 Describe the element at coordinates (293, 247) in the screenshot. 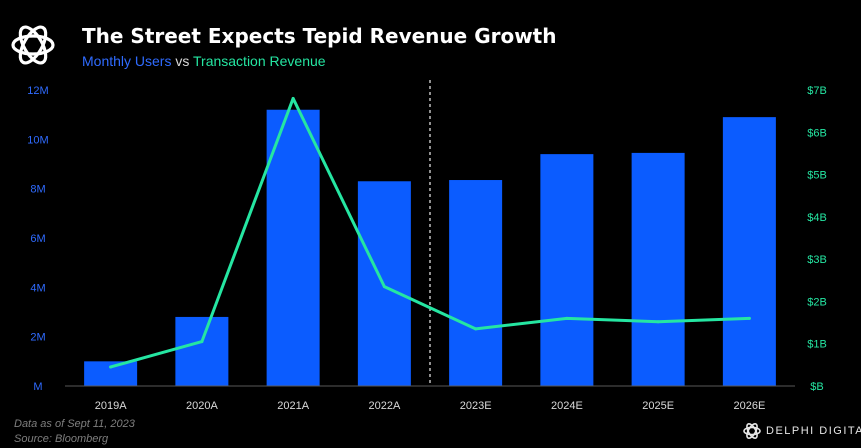

I see `bar-2021A` at that location.